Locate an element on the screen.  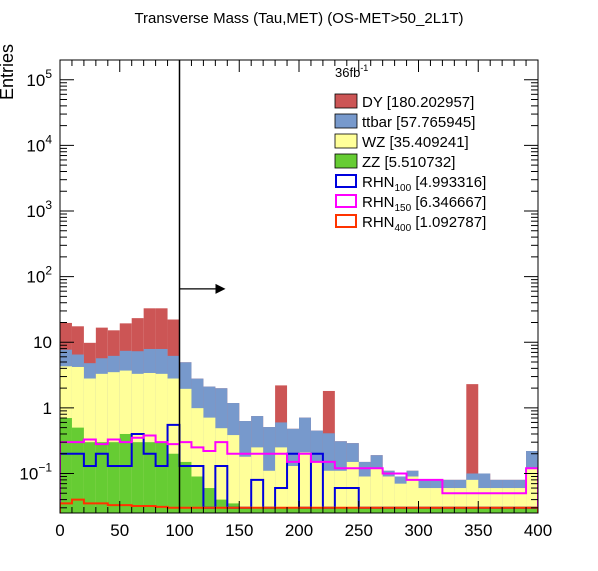
legend-swatch-rhn150 is located at coordinates (346, 201).